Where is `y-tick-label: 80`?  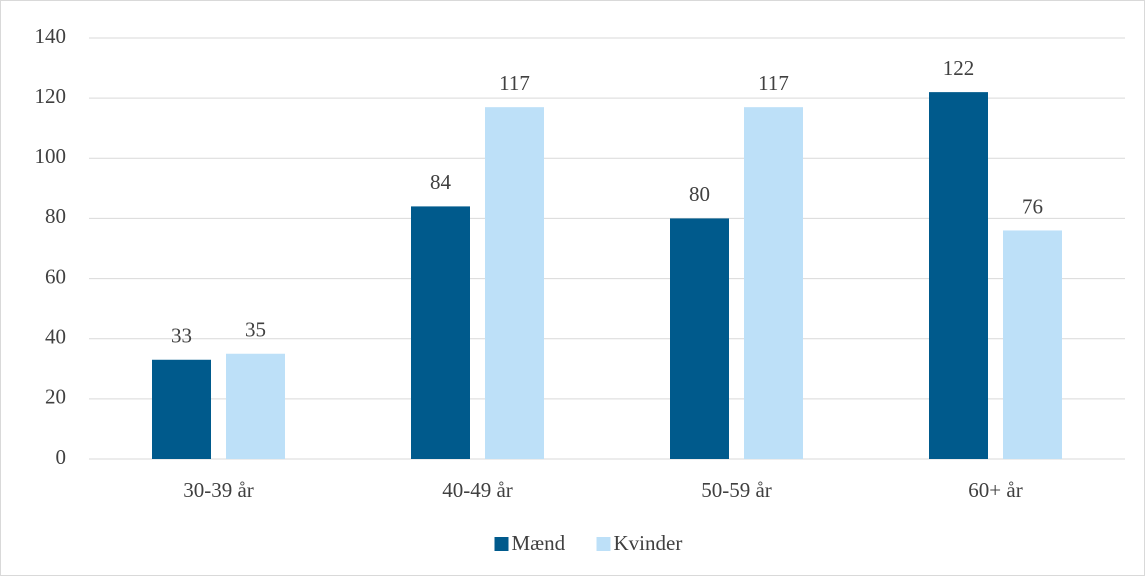
y-tick-label: 80 is located at coordinates (55, 216).